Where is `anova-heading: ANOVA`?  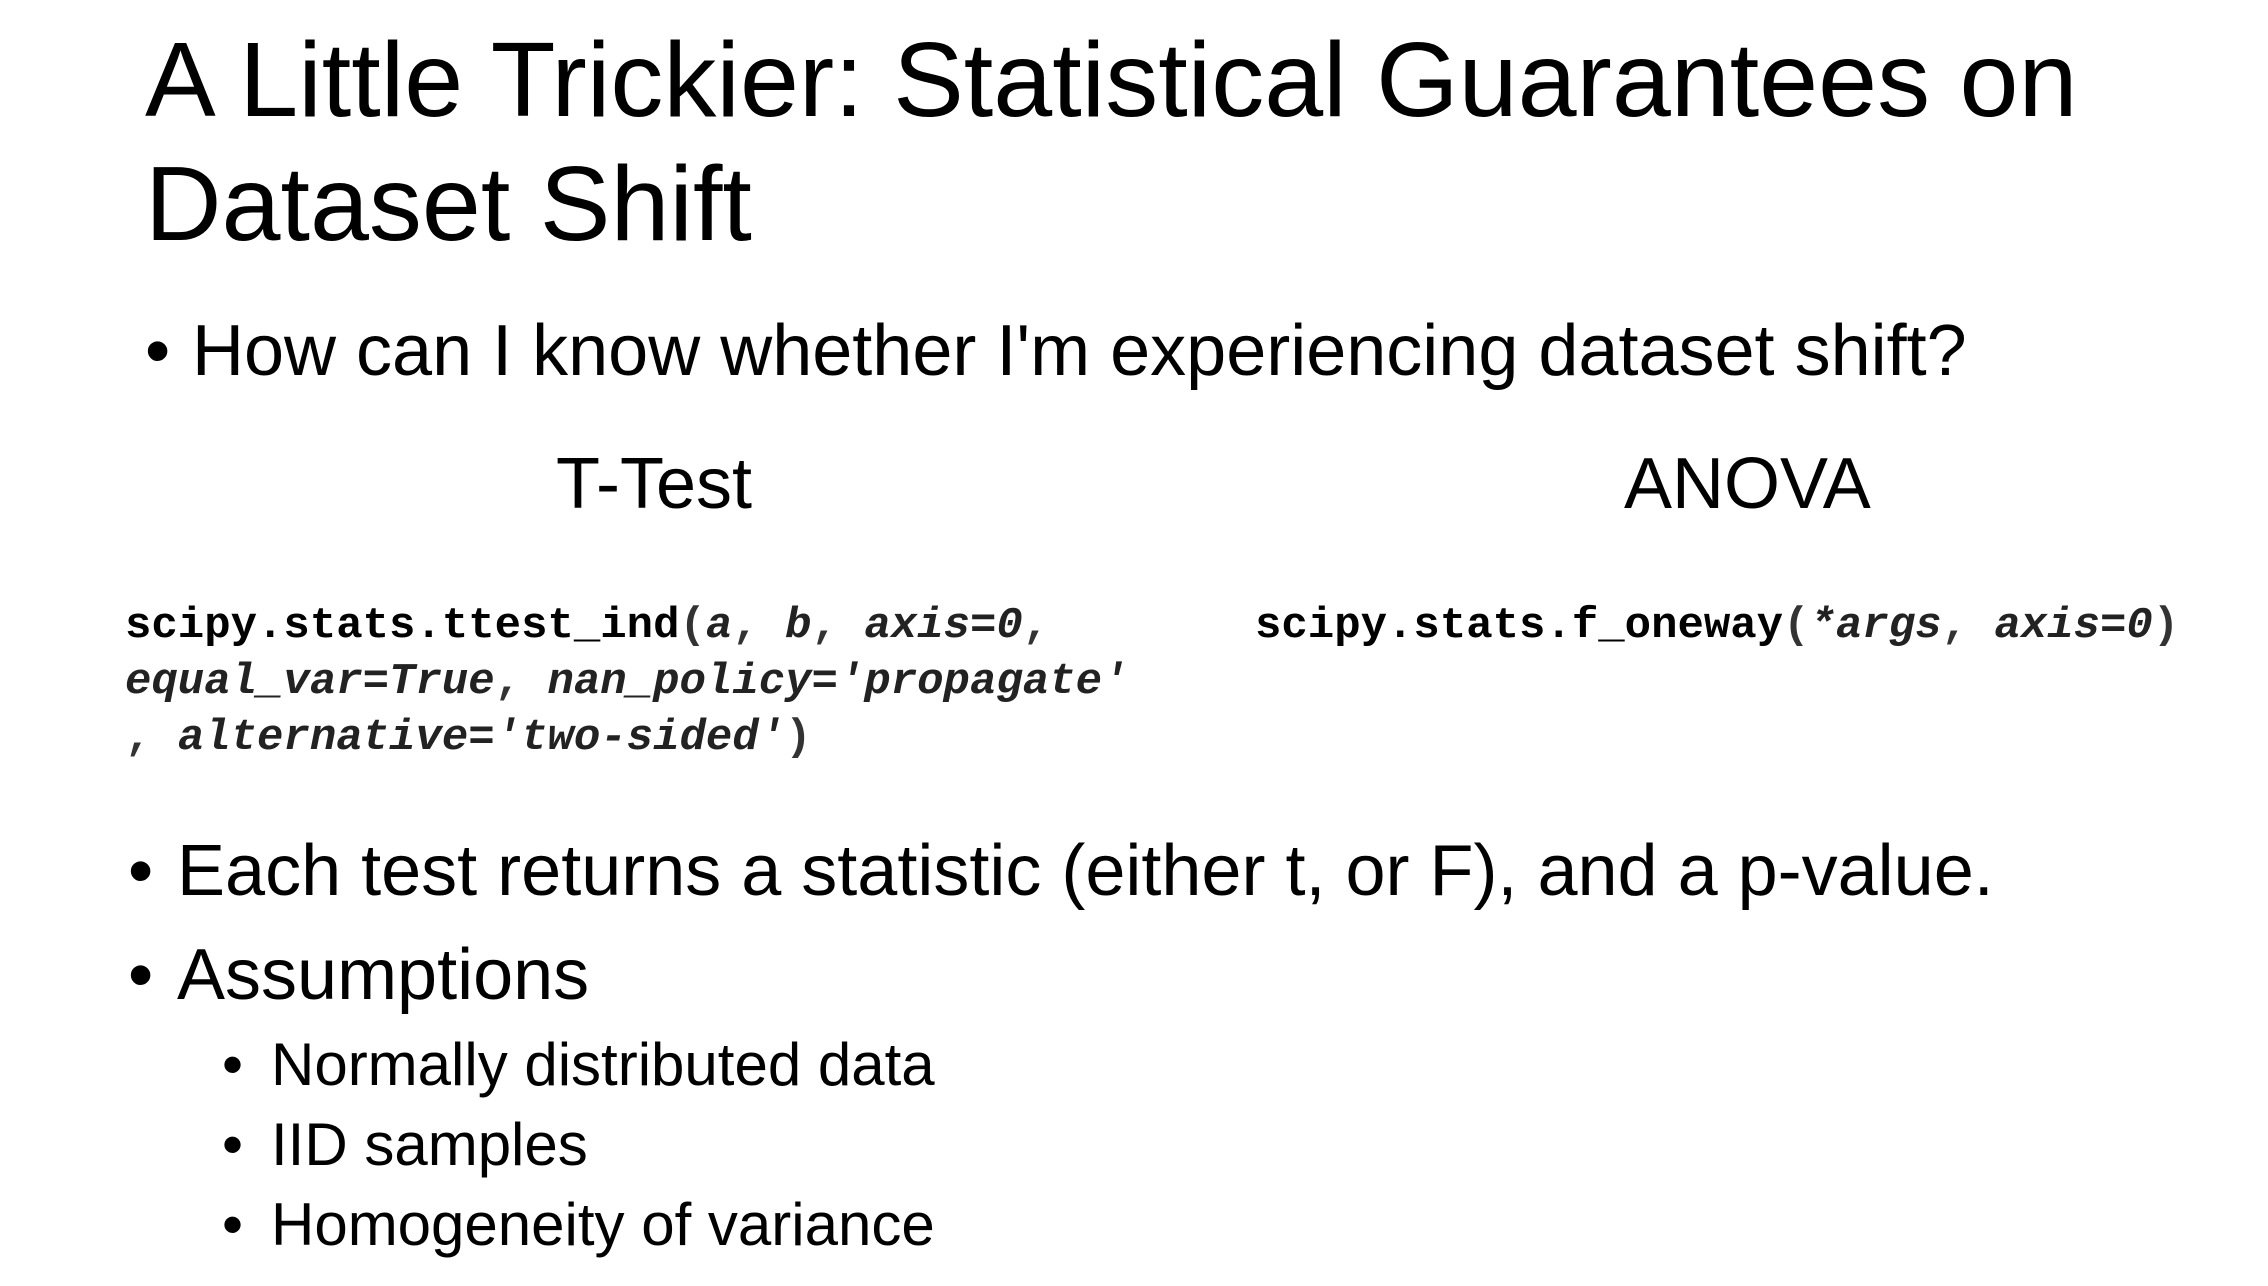 anova-heading: ANOVA is located at coordinates (1747, 484).